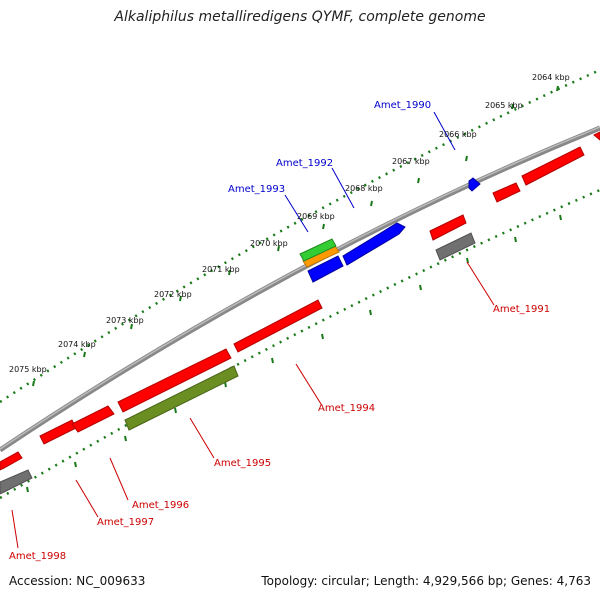 Image resolution: width=600 pixels, height=600 pixels. I want to click on accession-text: Accession: NC_009633, so click(77, 581).